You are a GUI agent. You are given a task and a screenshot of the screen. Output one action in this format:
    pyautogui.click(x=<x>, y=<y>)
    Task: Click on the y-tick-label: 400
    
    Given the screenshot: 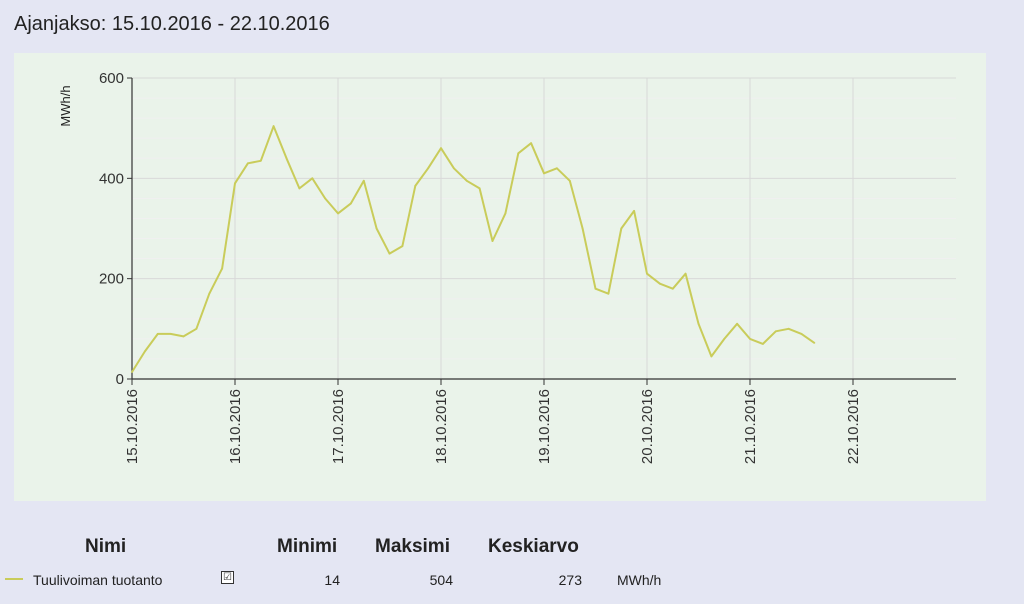 What is the action you would take?
    pyautogui.click(x=111, y=178)
    